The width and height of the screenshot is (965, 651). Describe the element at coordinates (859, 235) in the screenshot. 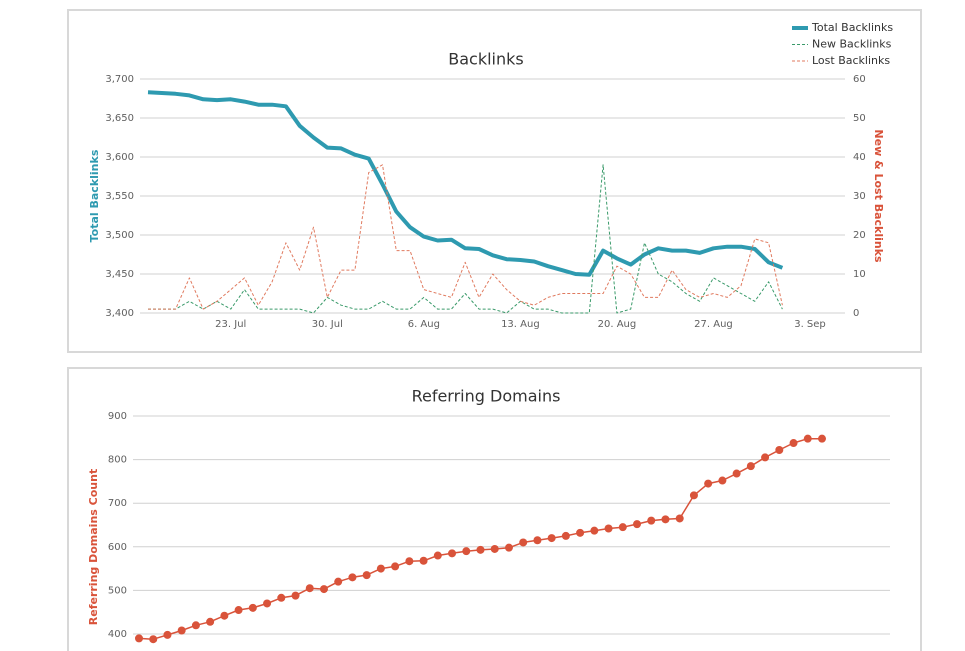

I see `y2-tick-label: 20` at that location.